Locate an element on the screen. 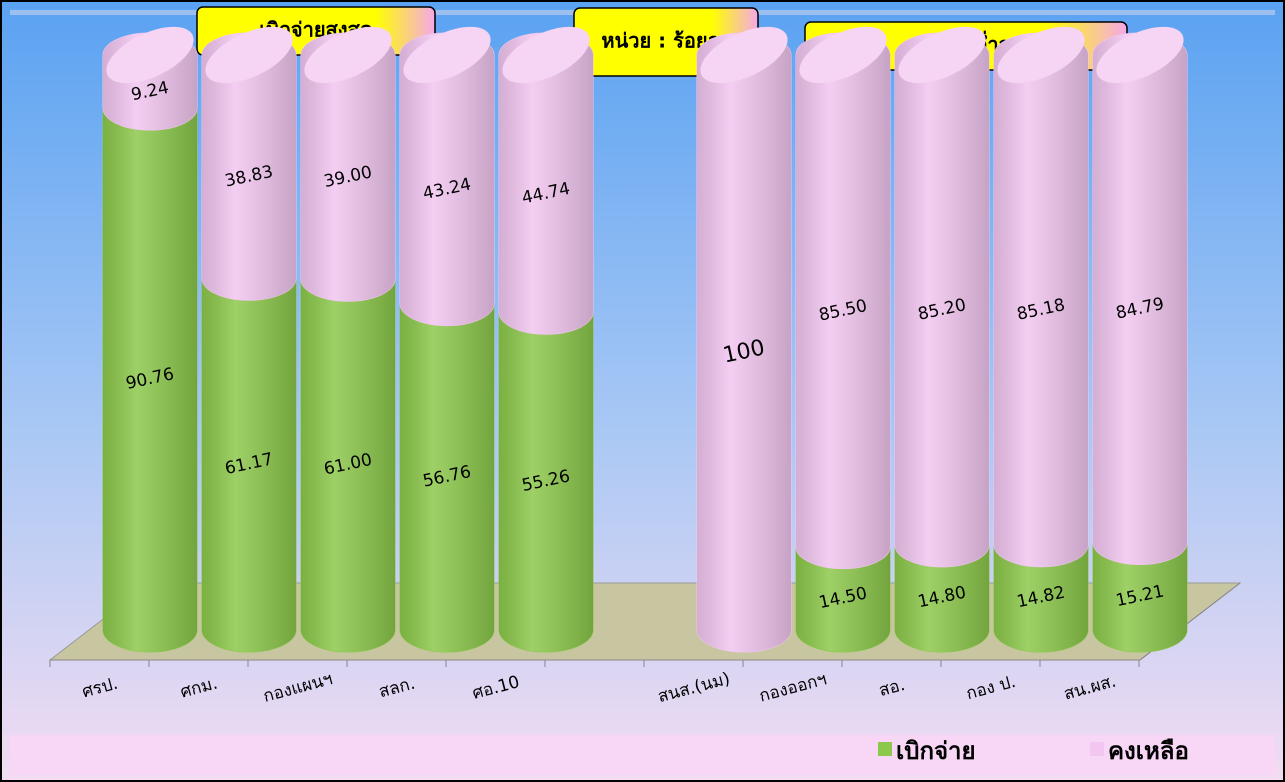  legend-label: คงเหลือ is located at coordinates (1148, 751).